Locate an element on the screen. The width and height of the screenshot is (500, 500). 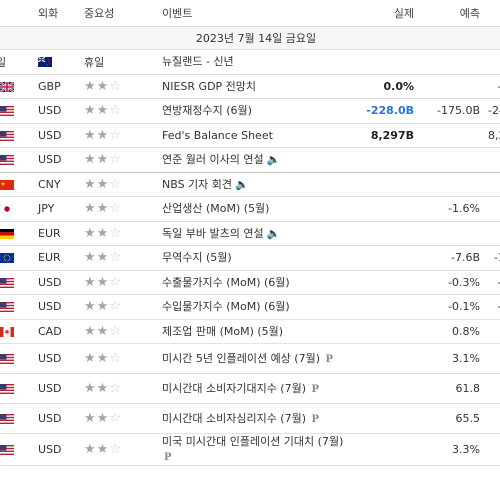
forecast-value: 61.8 is located at coordinates (451, 388).